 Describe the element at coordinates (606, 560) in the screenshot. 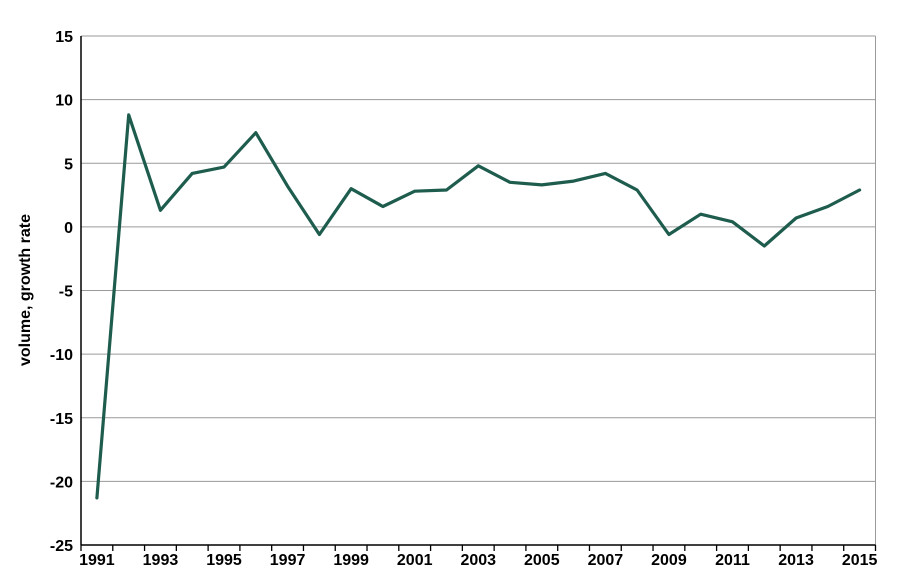

I see `x-tick-label: 2007` at that location.